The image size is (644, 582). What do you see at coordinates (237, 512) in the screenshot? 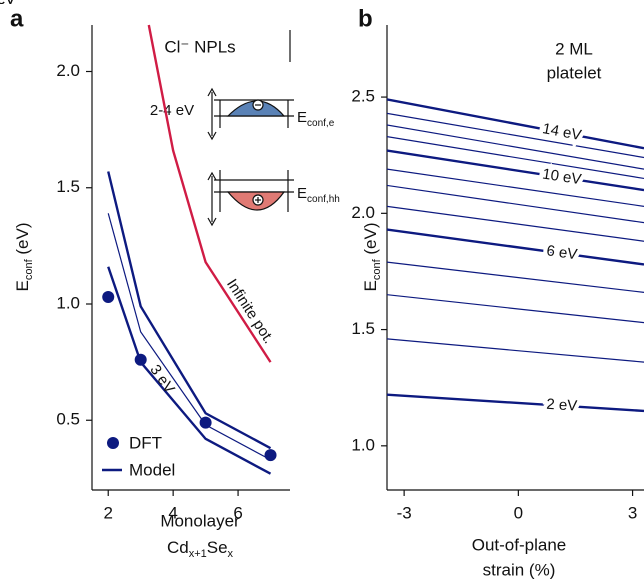
I see `x-tick-label: 6` at bounding box center [237, 512].